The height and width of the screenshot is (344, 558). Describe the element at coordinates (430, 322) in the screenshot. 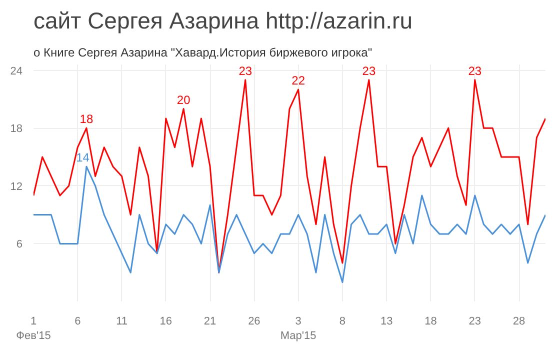

I see `x-tick-label: 18` at that location.